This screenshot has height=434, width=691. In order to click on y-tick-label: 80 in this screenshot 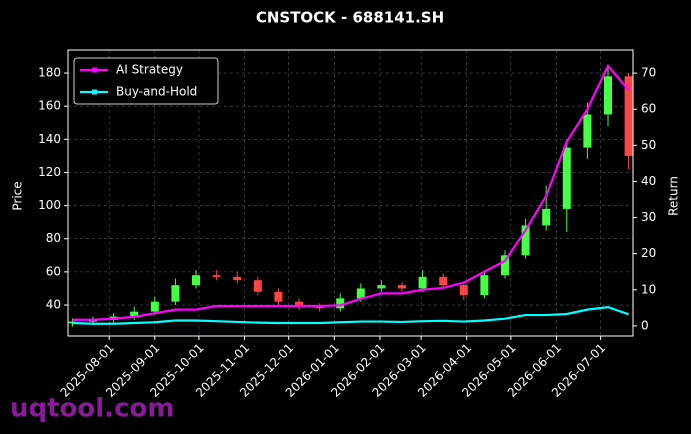, I will do `click(53, 238)`.